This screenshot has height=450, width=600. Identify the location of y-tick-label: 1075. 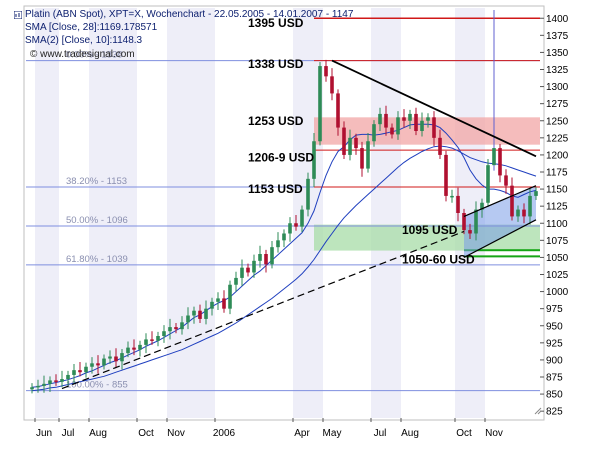
(557, 241).